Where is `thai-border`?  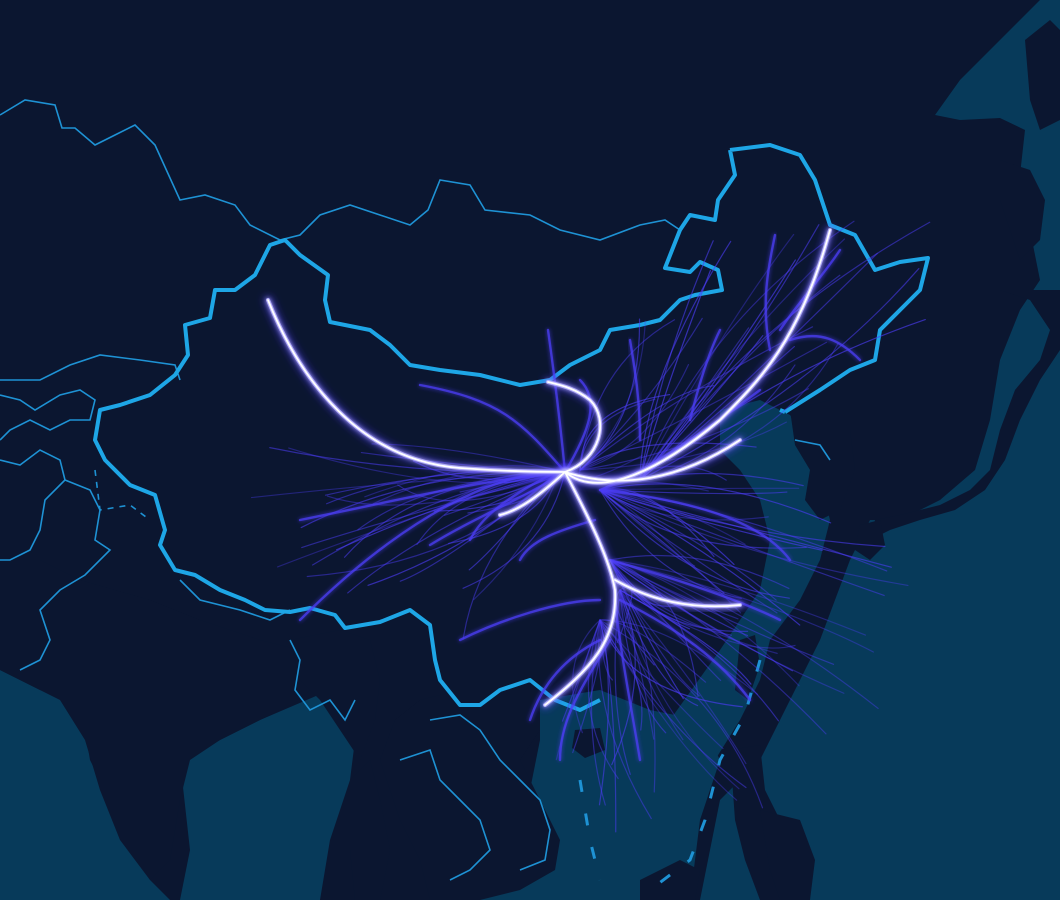 thai-border is located at coordinates (445, 814).